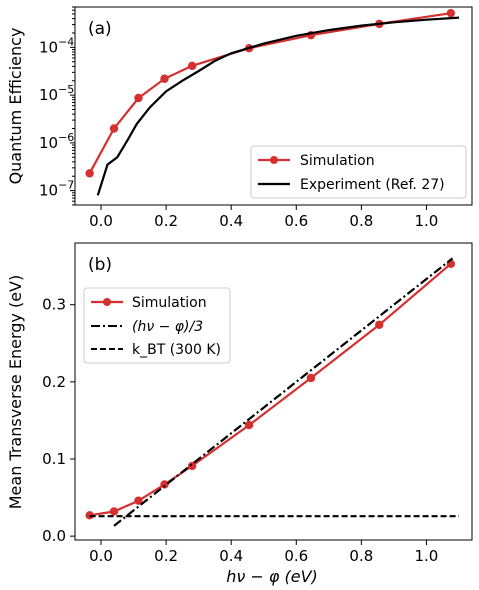 The image size is (479, 590). Describe the element at coordinates (56, 93) in the screenshot. I see `y-tick-label: 10⁻⁵` at that location.